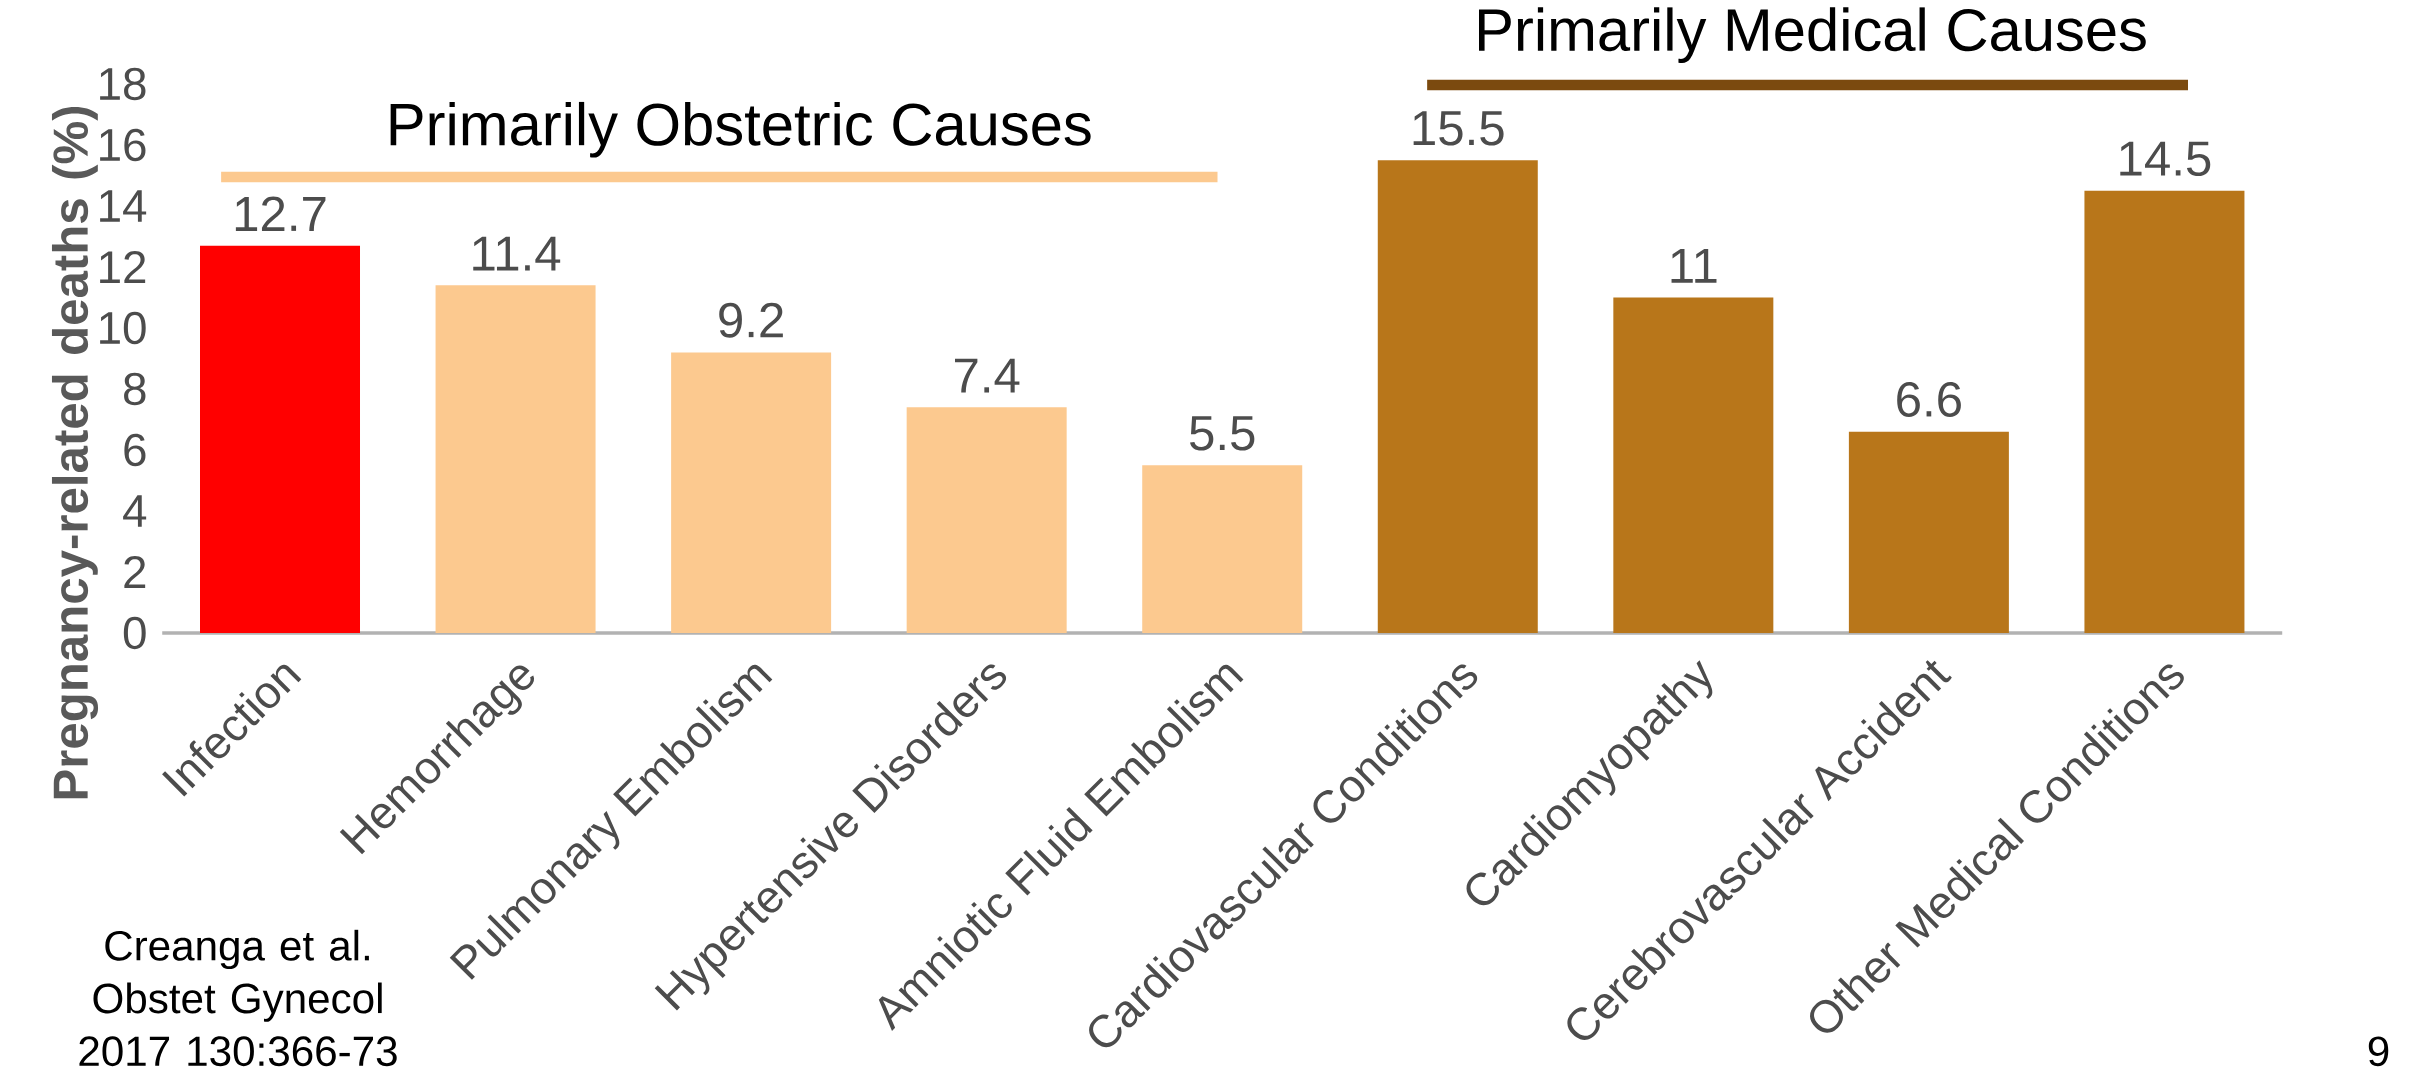  I want to click on y-tick-label: 0, so click(134, 633).